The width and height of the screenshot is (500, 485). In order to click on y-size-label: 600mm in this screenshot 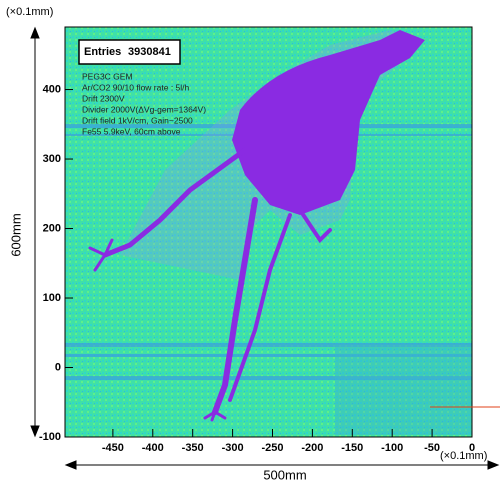, I will do `click(15, 234)`.